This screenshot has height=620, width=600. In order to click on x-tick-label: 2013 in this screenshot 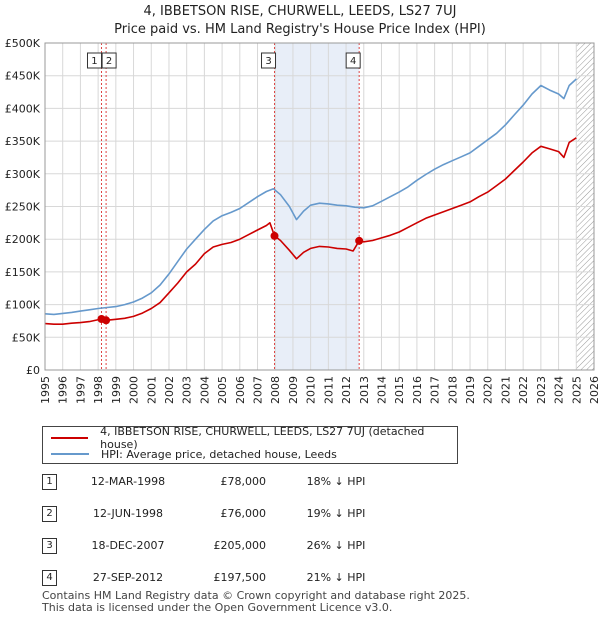, I will do `click(364, 390)`.